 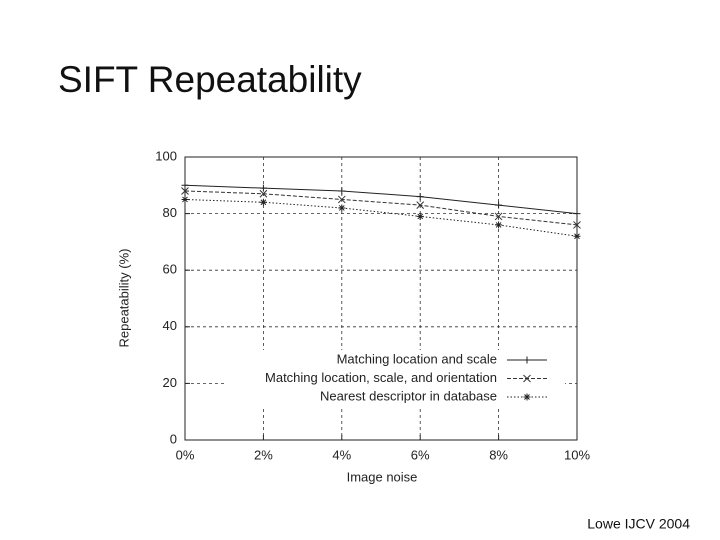 I want to click on x-tick-label: 2%, so click(x=263, y=454).